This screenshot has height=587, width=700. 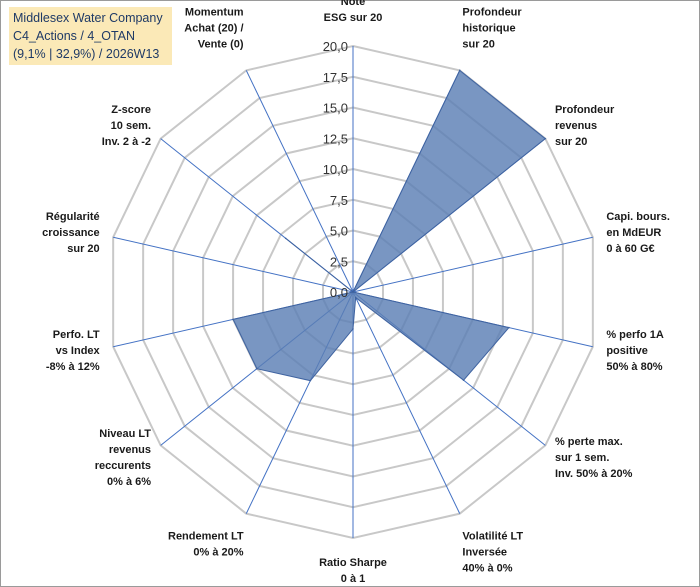 What do you see at coordinates (492, 537) in the screenshot?
I see `category-label-line: Volatilité LT` at bounding box center [492, 537].